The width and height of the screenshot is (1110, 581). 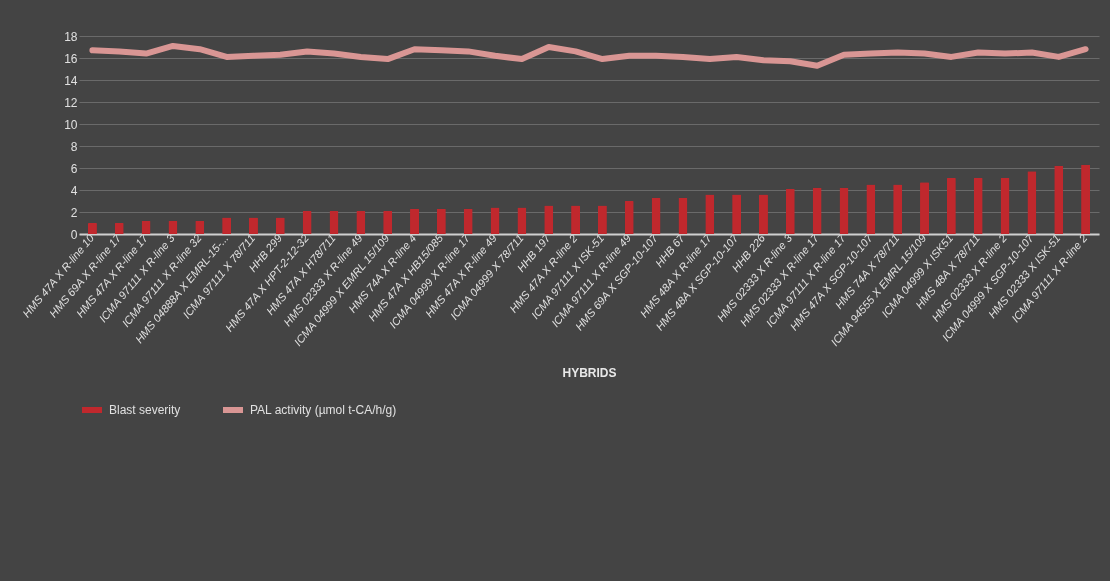 I want to click on y-tick-label: 12, so click(x=71, y=102).